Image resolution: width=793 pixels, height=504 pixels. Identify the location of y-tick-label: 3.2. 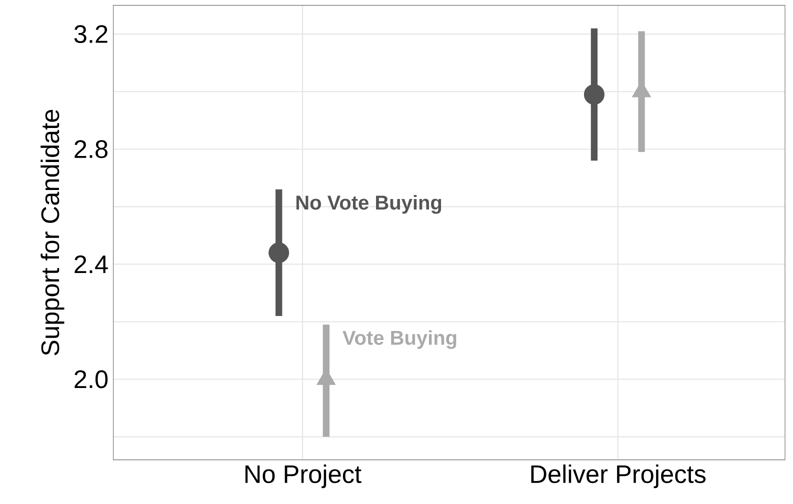
(91, 34).